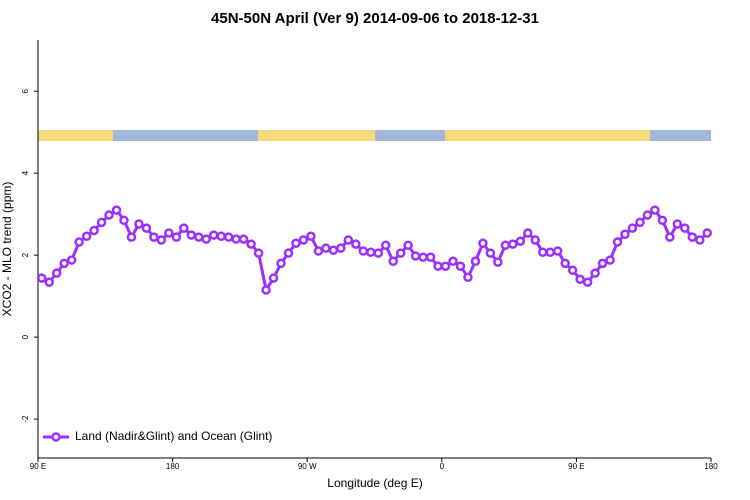 The width and height of the screenshot is (750, 500). I want to click on land-ocean-strip, so click(374, 135).